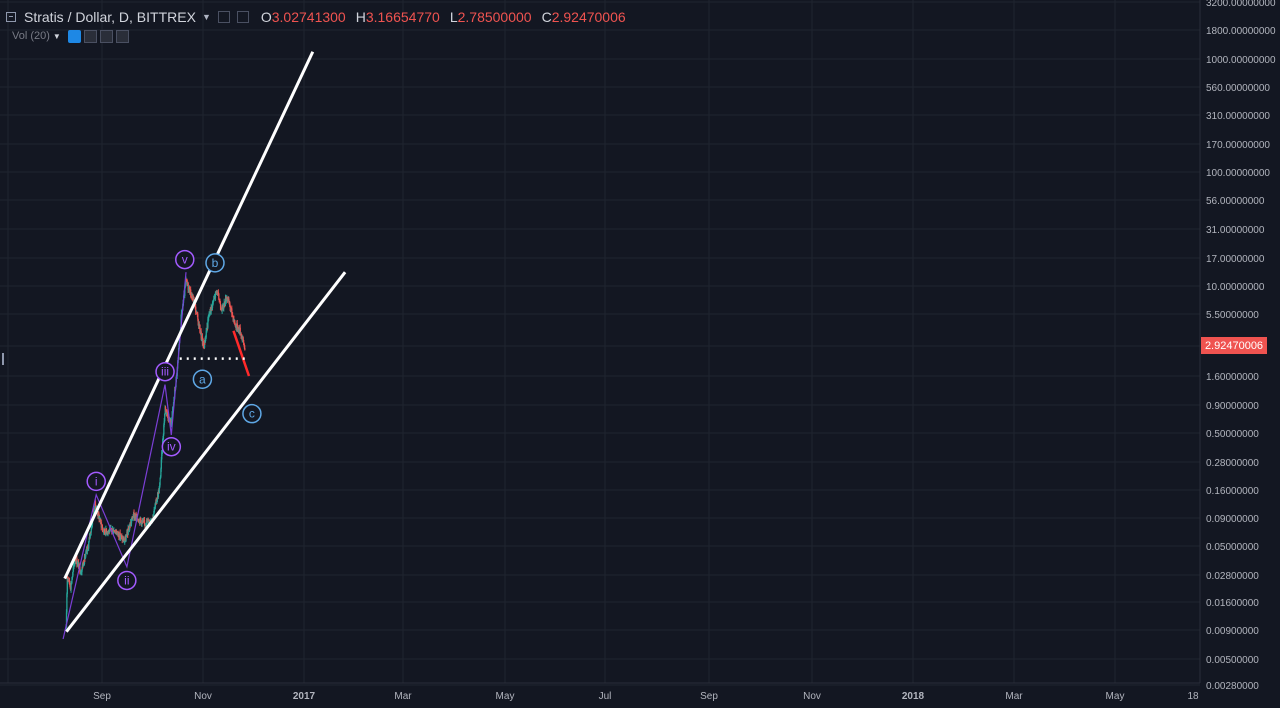 The height and width of the screenshot is (708, 1280). I want to click on wave-label-a-circle, so click(202, 379).